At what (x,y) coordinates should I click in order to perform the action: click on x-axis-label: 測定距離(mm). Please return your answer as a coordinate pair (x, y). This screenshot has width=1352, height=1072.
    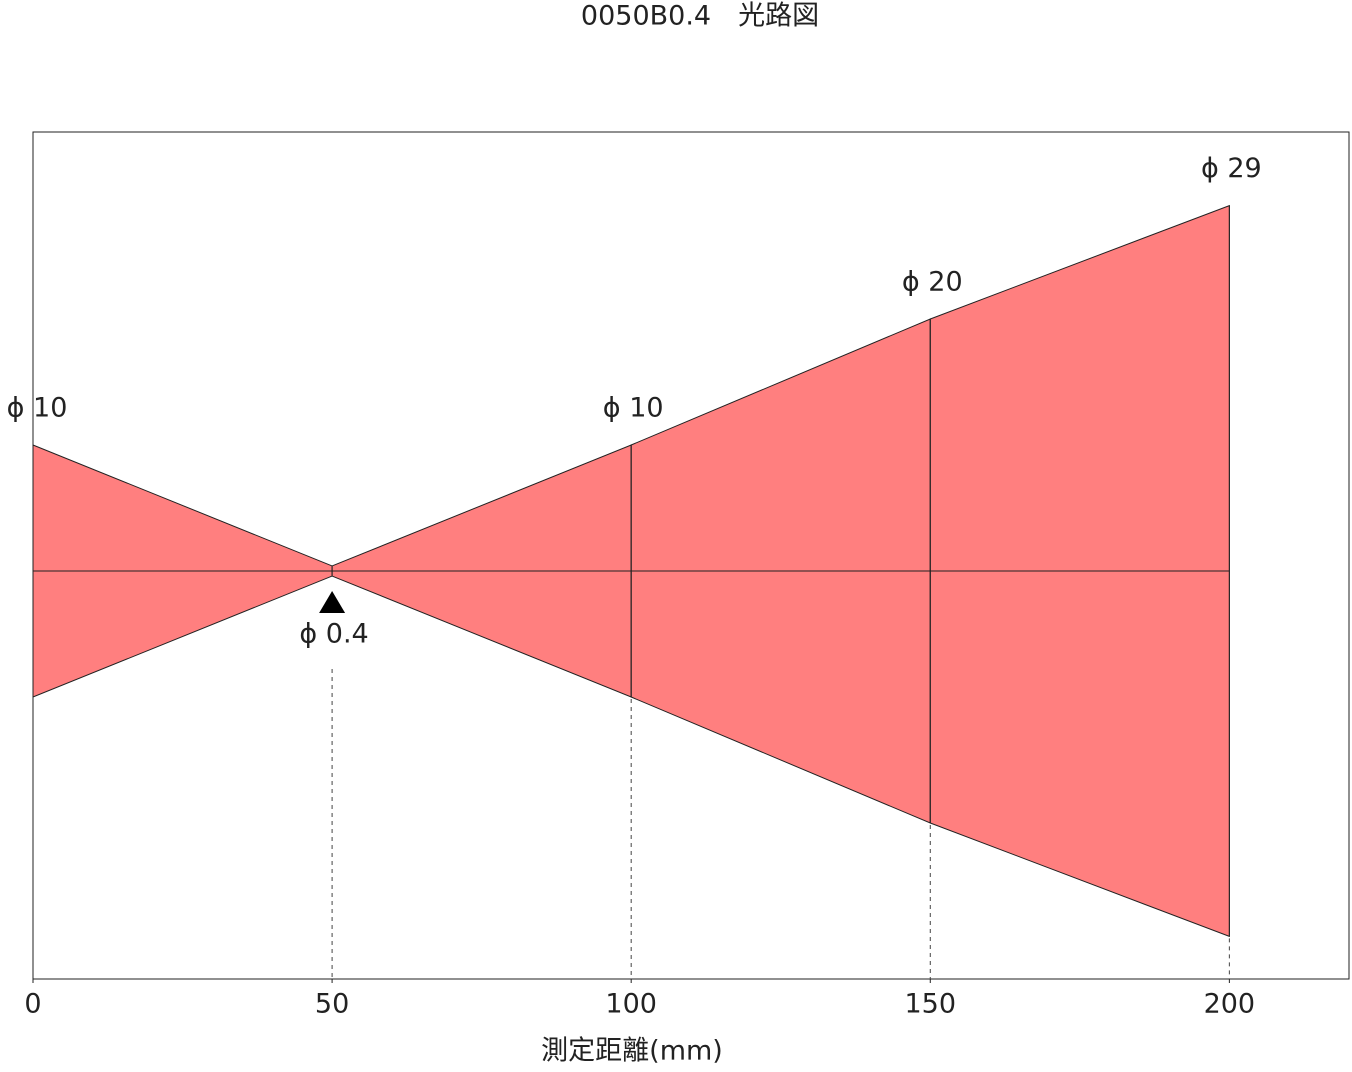
    Looking at the image, I should click on (632, 1051).